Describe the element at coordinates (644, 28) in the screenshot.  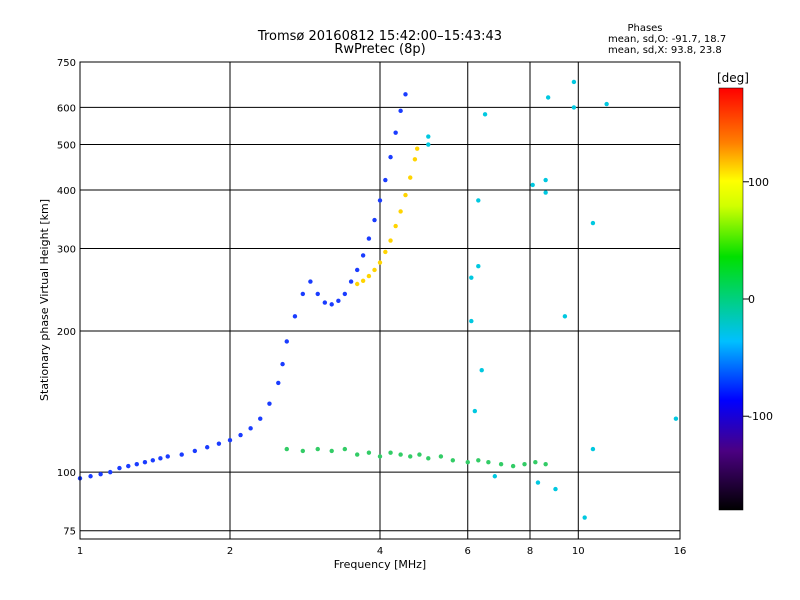
I see `phases-box-title: Phases` at that location.